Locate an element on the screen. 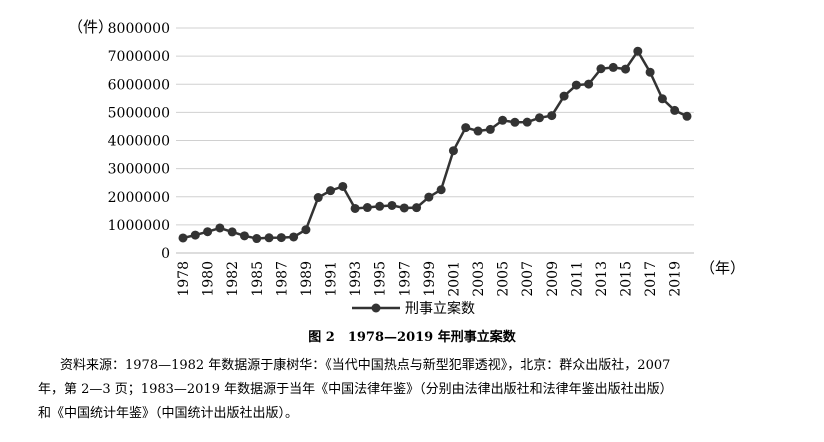  y-tick-label: 2000000 is located at coordinates (139, 198).